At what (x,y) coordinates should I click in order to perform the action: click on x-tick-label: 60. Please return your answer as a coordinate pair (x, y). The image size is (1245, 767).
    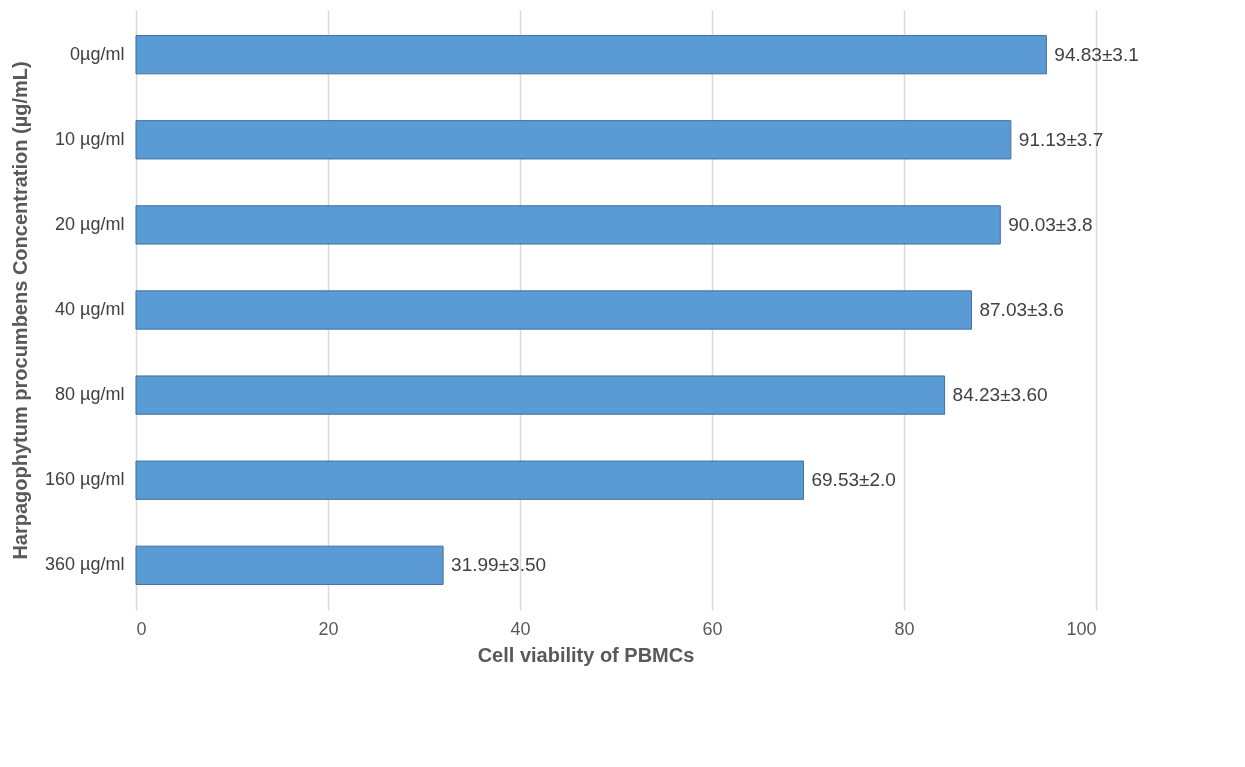
    Looking at the image, I should click on (712, 628).